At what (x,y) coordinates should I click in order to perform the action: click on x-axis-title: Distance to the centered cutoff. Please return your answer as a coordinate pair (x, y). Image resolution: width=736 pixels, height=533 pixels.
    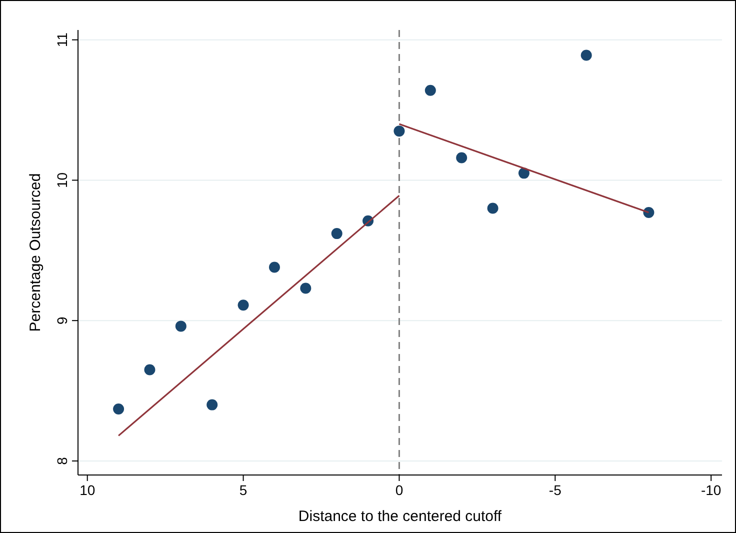
    Looking at the image, I should click on (400, 516).